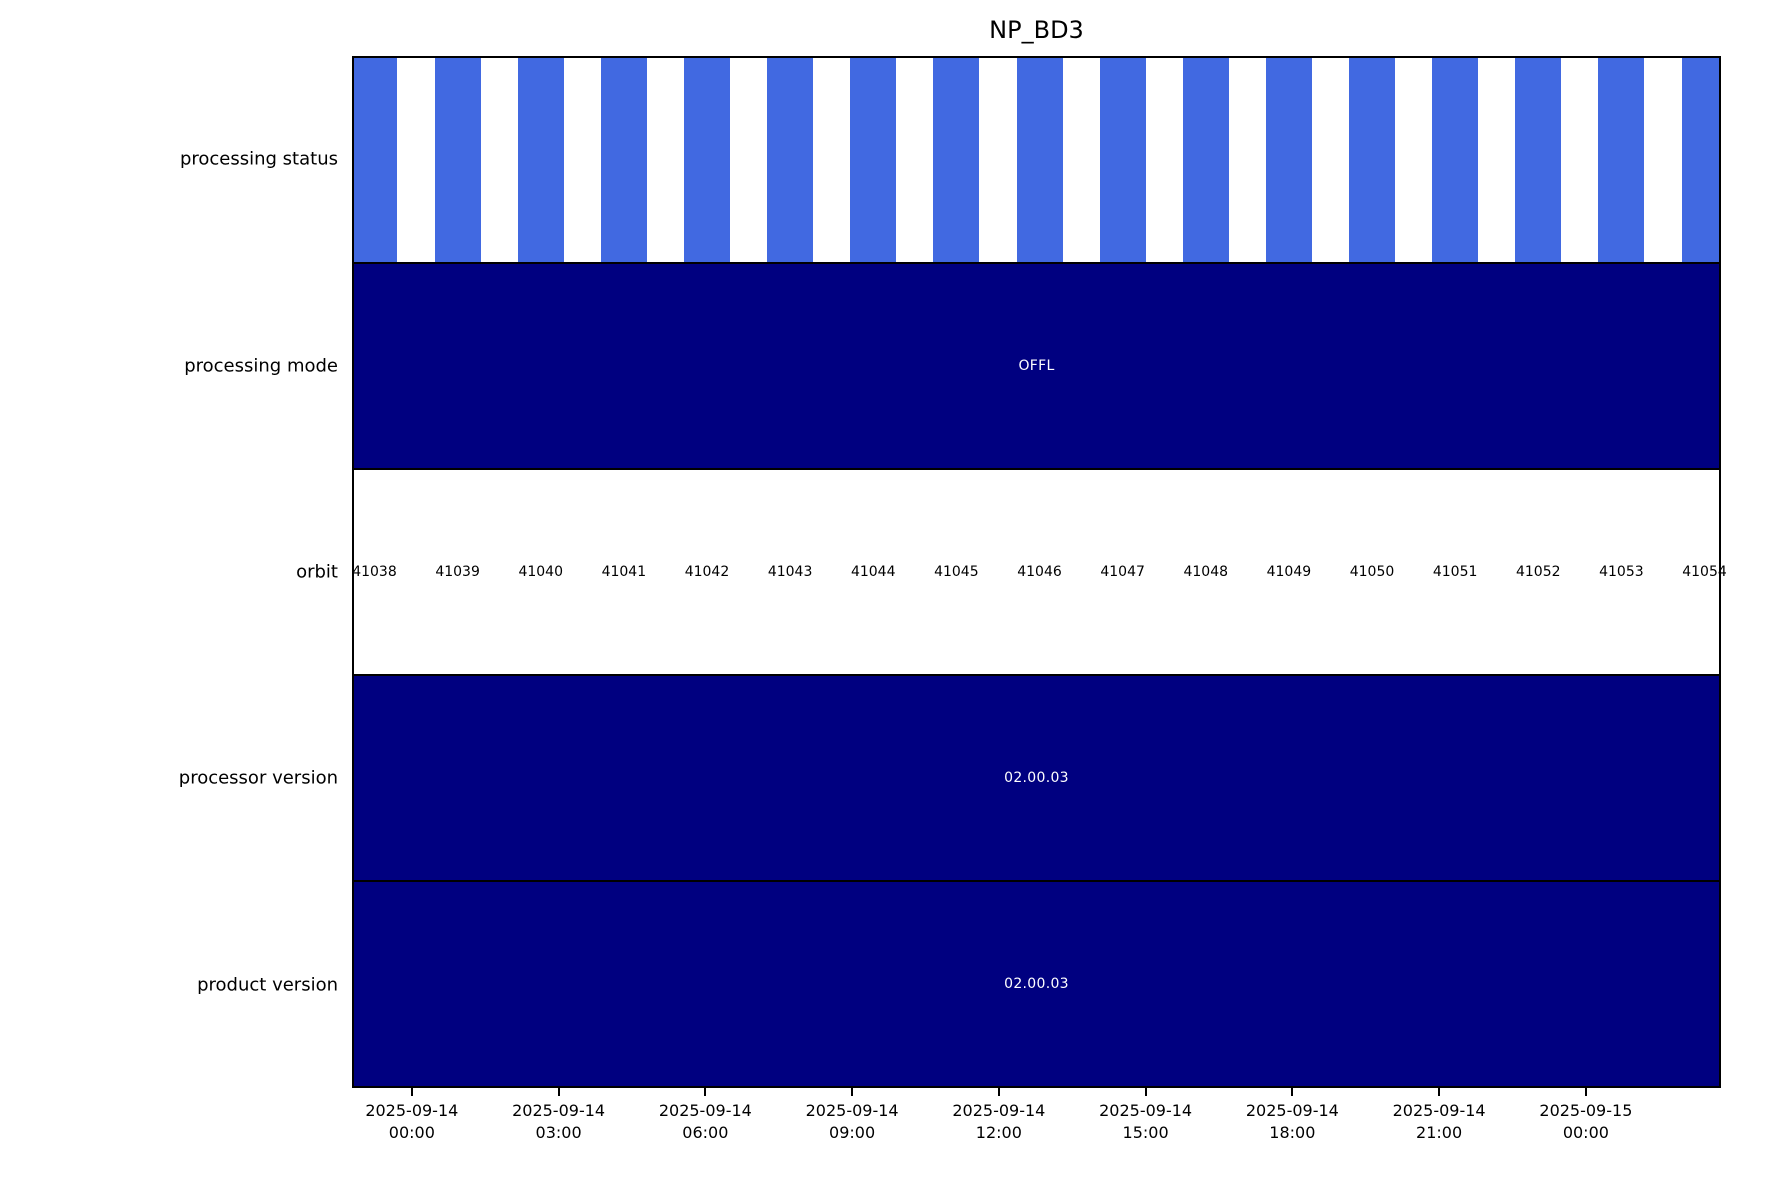 The width and height of the screenshot is (1771, 1181). Describe the element at coordinates (624, 572) in the screenshot. I see `orbit-number-41041: 41041` at that location.